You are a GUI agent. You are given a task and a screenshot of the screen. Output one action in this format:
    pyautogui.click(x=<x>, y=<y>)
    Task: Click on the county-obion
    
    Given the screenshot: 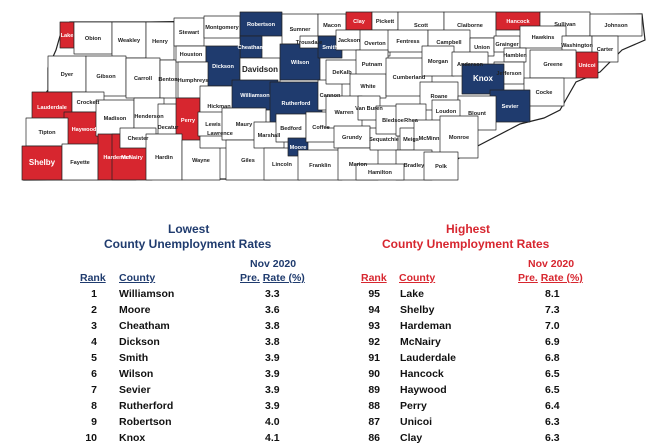 What is the action you would take?
    pyautogui.click(x=93, y=38)
    